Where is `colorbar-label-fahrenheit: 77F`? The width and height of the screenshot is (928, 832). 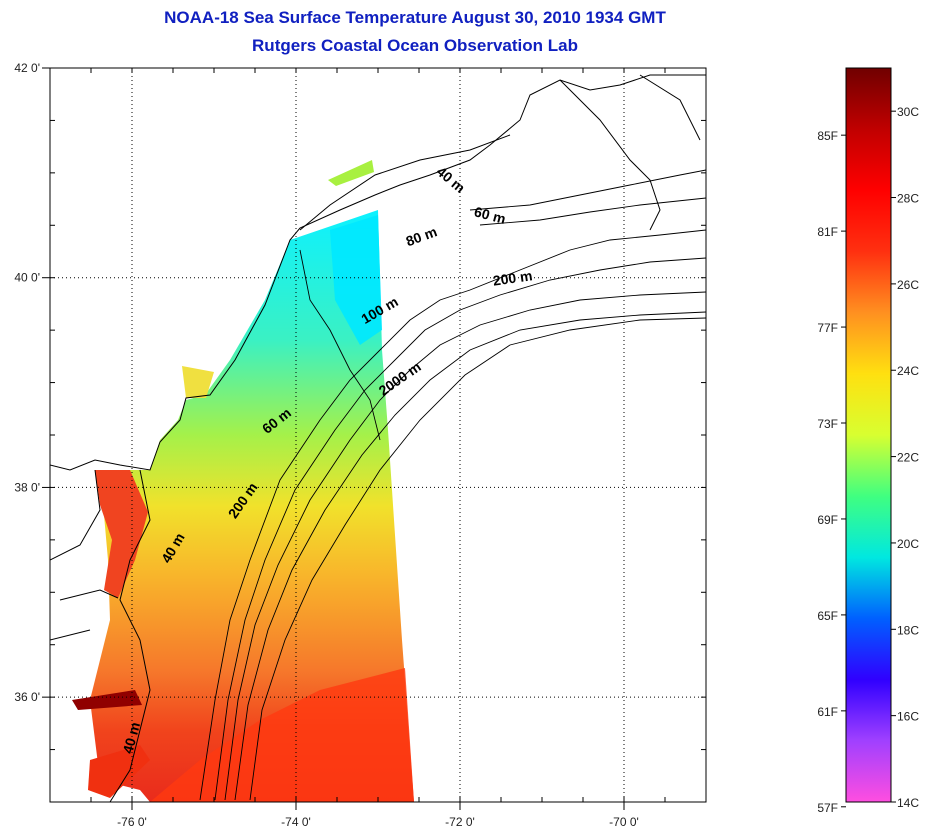 colorbar-label-fahrenheit: 77F is located at coordinates (827, 328).